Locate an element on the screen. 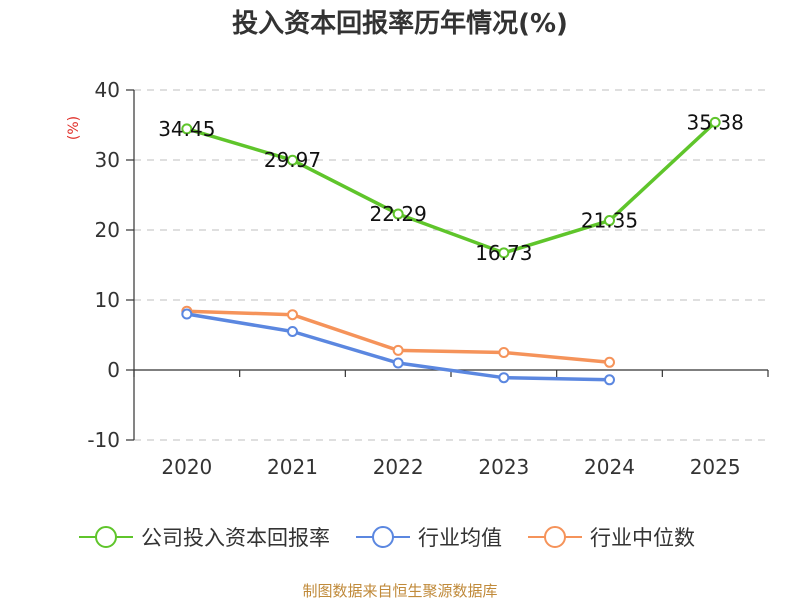  data-label: 34.45 is located at coordinates (186, 129).